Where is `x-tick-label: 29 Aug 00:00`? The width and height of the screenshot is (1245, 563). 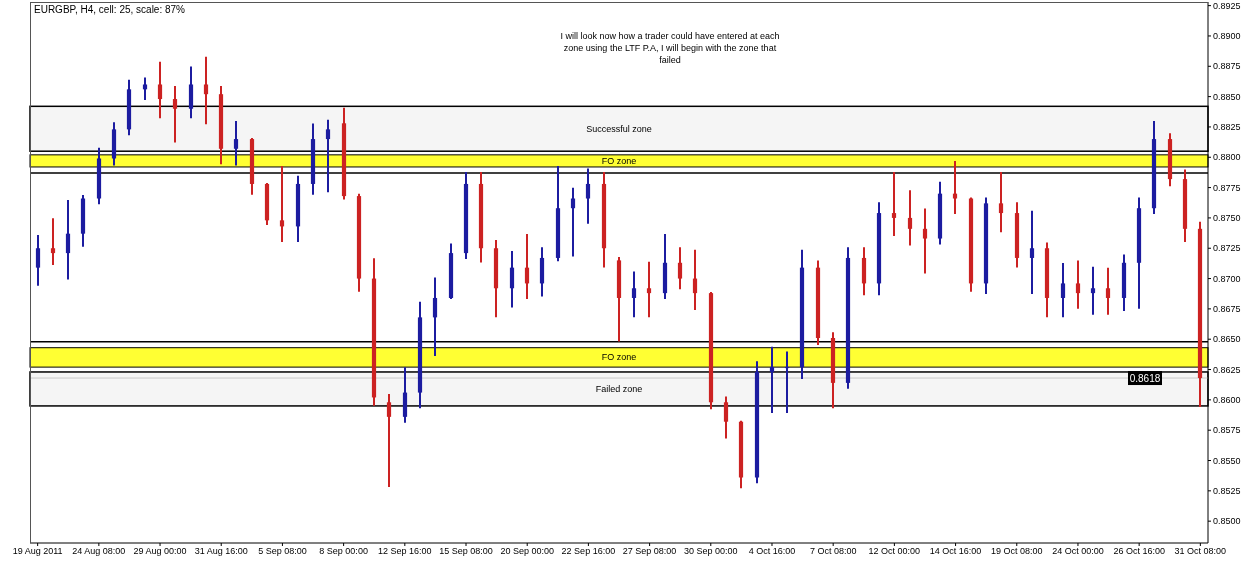
x-tick-label: 29 Aug 00:00 is located at coordinates (160, 551).